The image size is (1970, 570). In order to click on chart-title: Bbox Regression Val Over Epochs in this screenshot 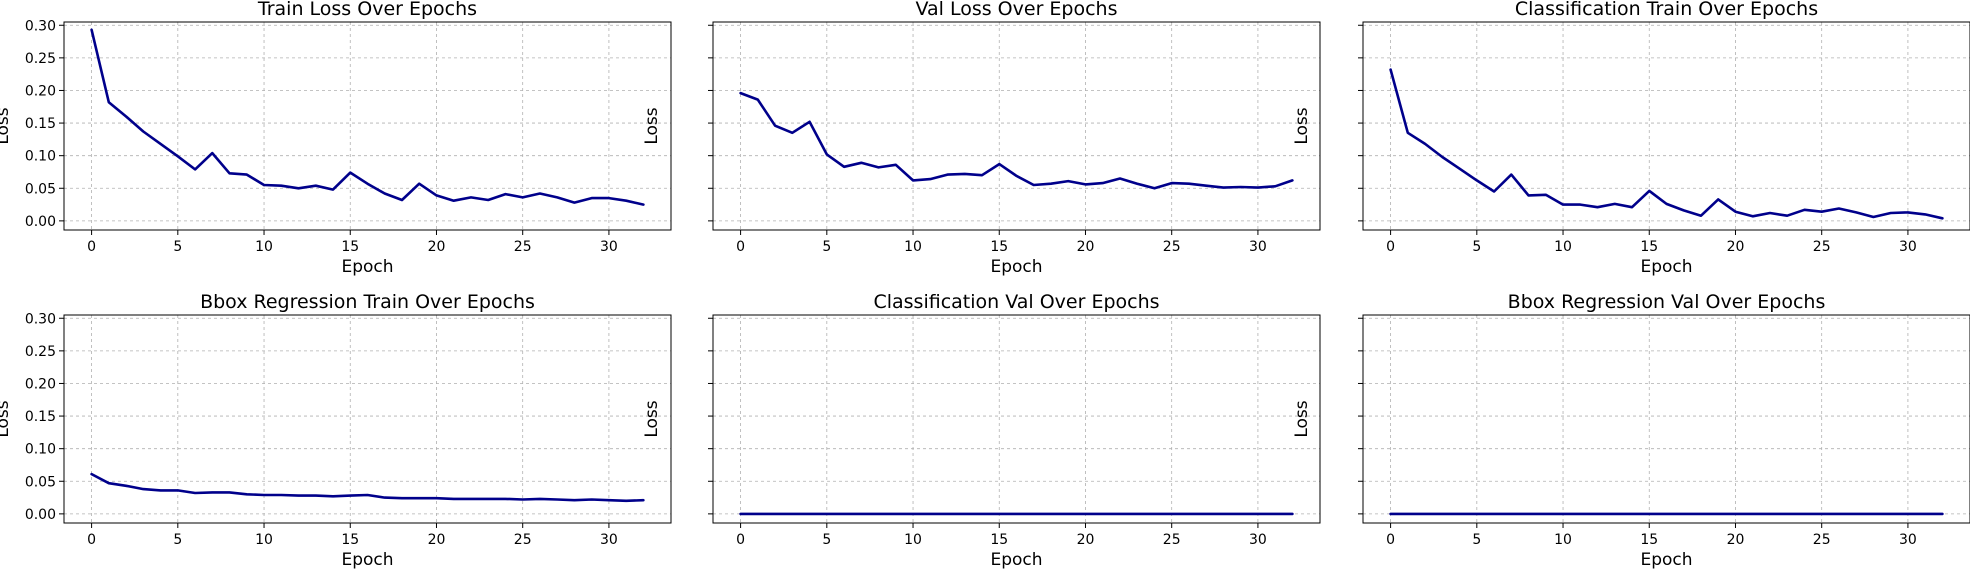, I will do `click(1667, 302)`.